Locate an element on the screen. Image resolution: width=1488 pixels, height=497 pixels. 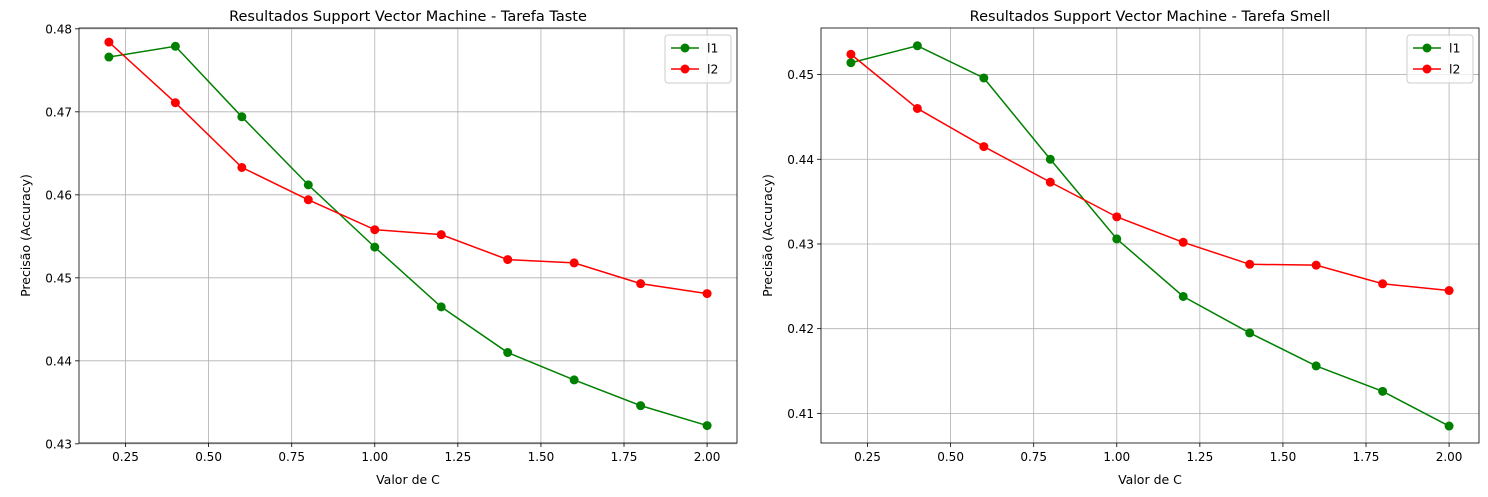
y-tick-label: 0.42 is located at coordinates (800, 329).